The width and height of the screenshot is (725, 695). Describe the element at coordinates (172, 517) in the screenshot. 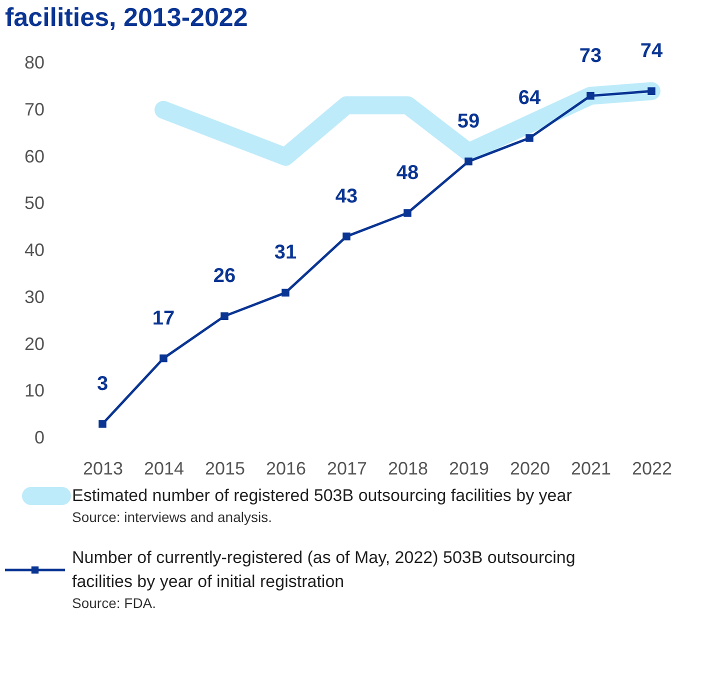

I see `source-note: Source: interviews and analysis.` at that location.